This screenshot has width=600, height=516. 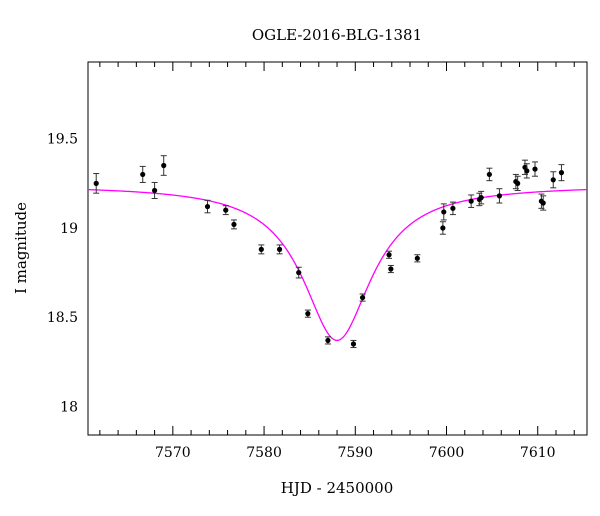 I want to click on x-axis-label: HJD - 2450000, so click(x=337, y=488).